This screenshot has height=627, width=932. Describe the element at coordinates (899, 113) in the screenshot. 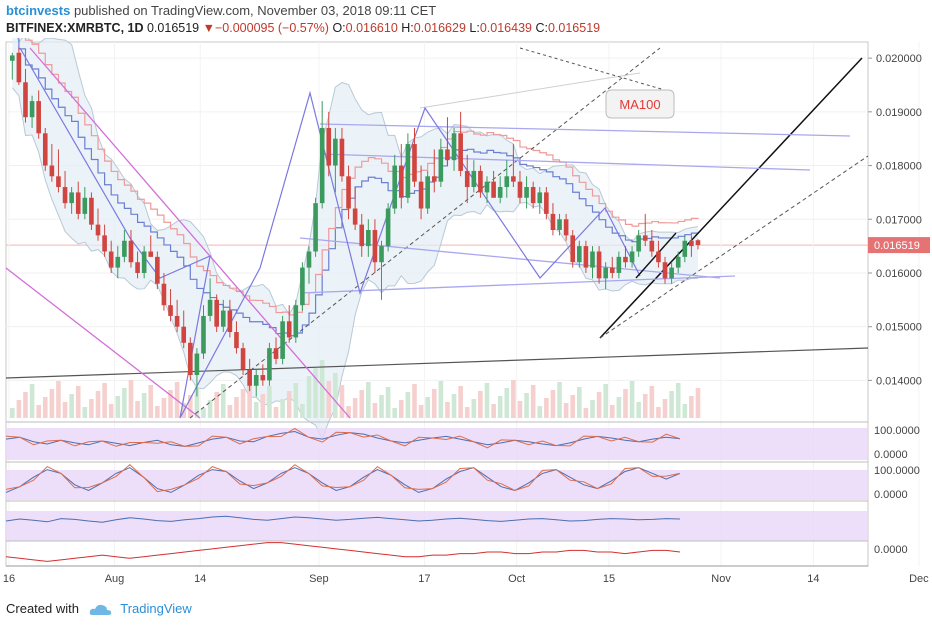

I see `y-tick-label: 0.019000` at that location.